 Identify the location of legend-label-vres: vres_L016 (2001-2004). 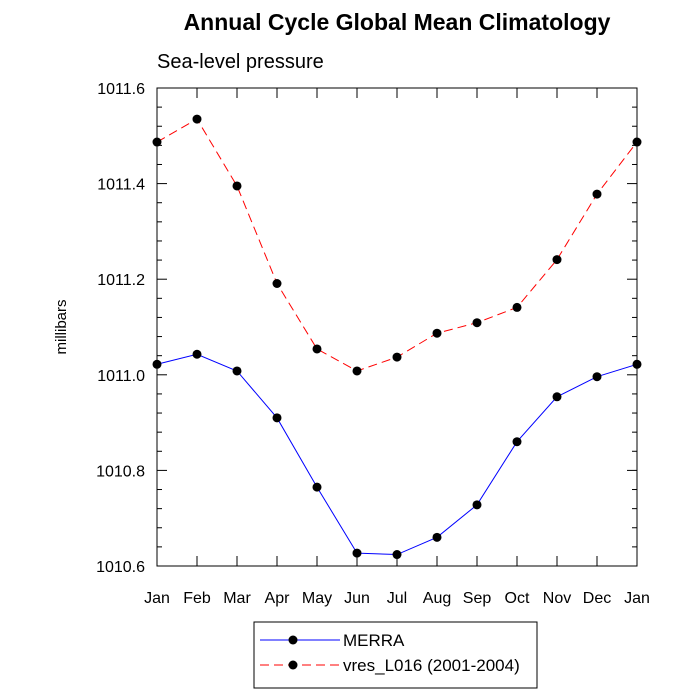
(431, 665).